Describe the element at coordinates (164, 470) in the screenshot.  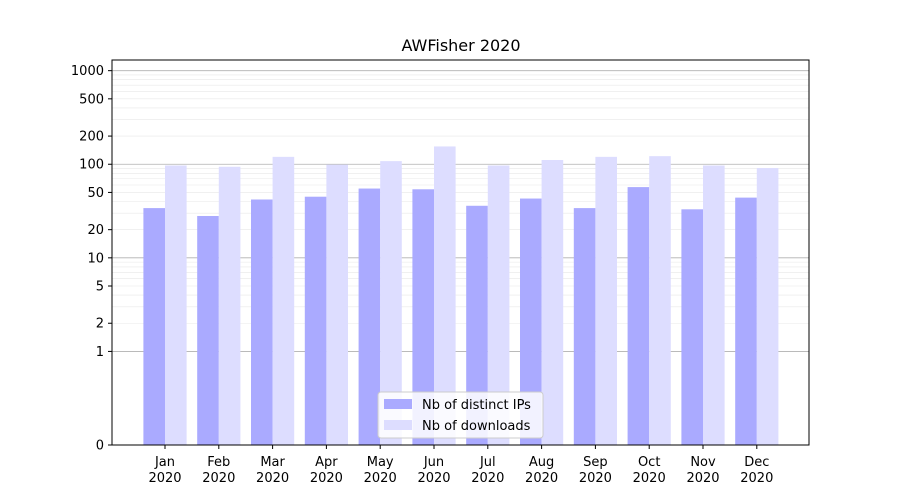
I see `x-tick-label: Jan 2020` at that location.